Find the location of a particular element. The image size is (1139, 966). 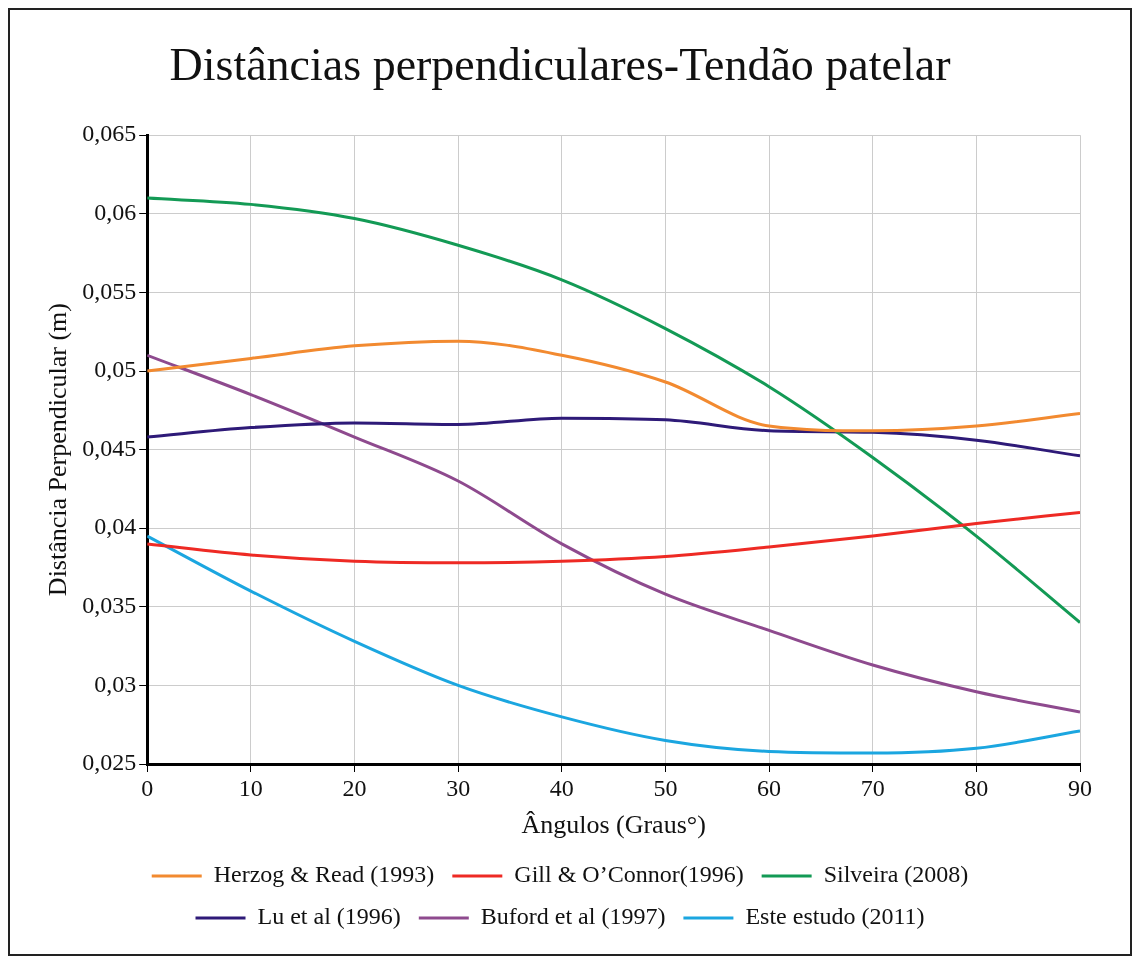

y-tick-label: 0,025 is located at coordinates (109, 762).